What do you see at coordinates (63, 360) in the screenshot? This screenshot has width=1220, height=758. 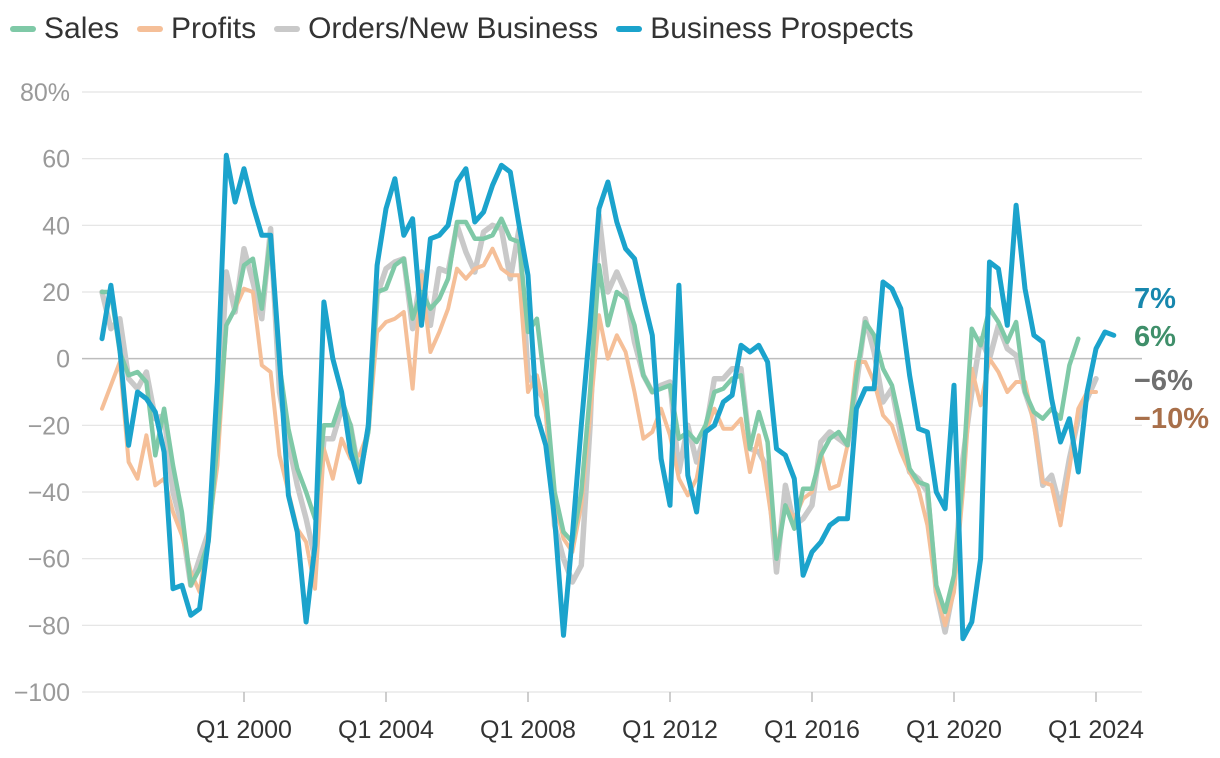 I see `y-tick-label: 0` at bounding box center [63, 360].